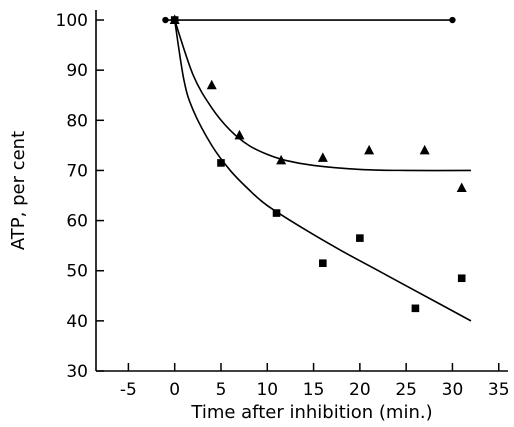 The width and height of the screenshot is (514, 427). I want to click on x-tick-label: 20, so click(360, 390).